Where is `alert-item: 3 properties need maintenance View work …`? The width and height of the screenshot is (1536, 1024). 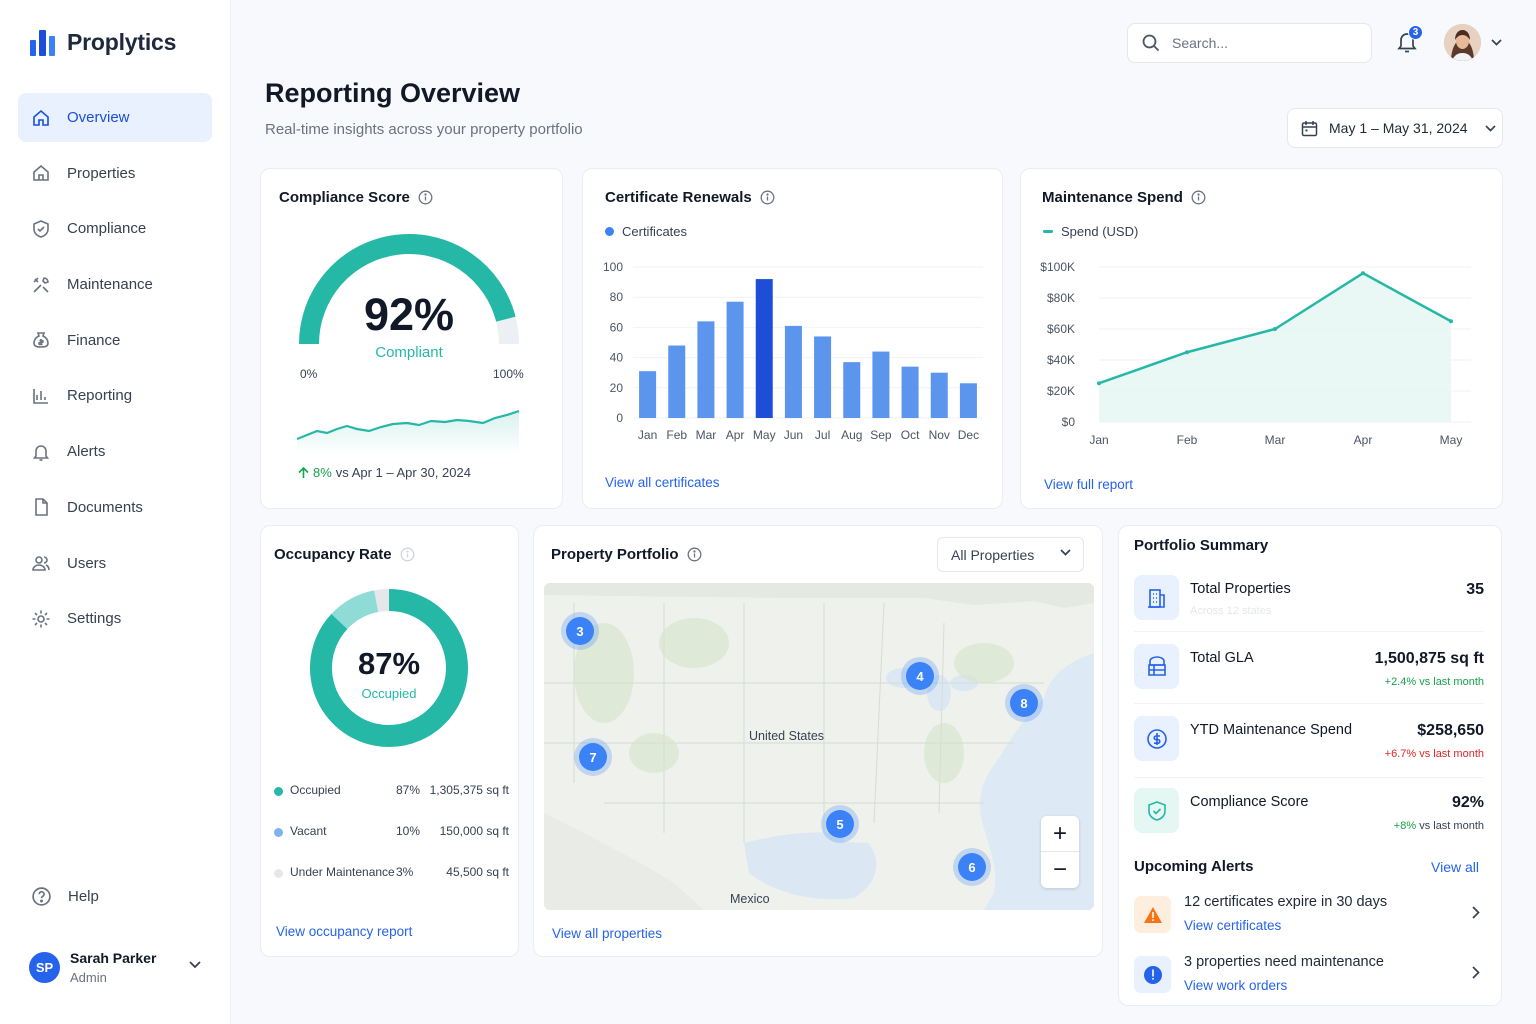 alert-item: 3 properties need maintenance View work … is located at coordinates (1310, 979).